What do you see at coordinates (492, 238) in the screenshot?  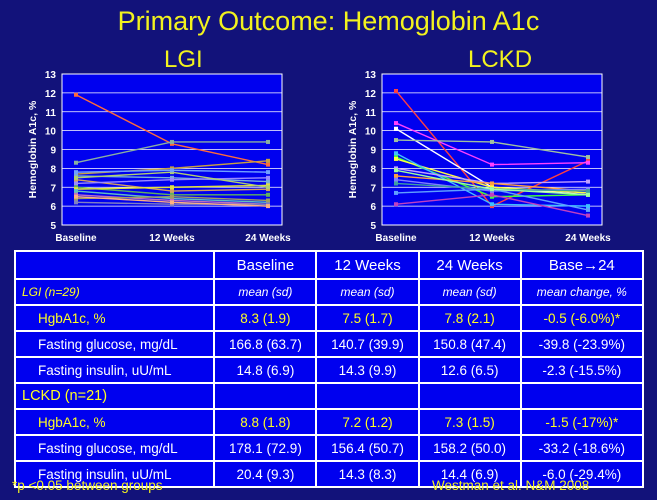 I see `lckd-x-tick-label: 12 Weeks` at bounding box center [492, 238].